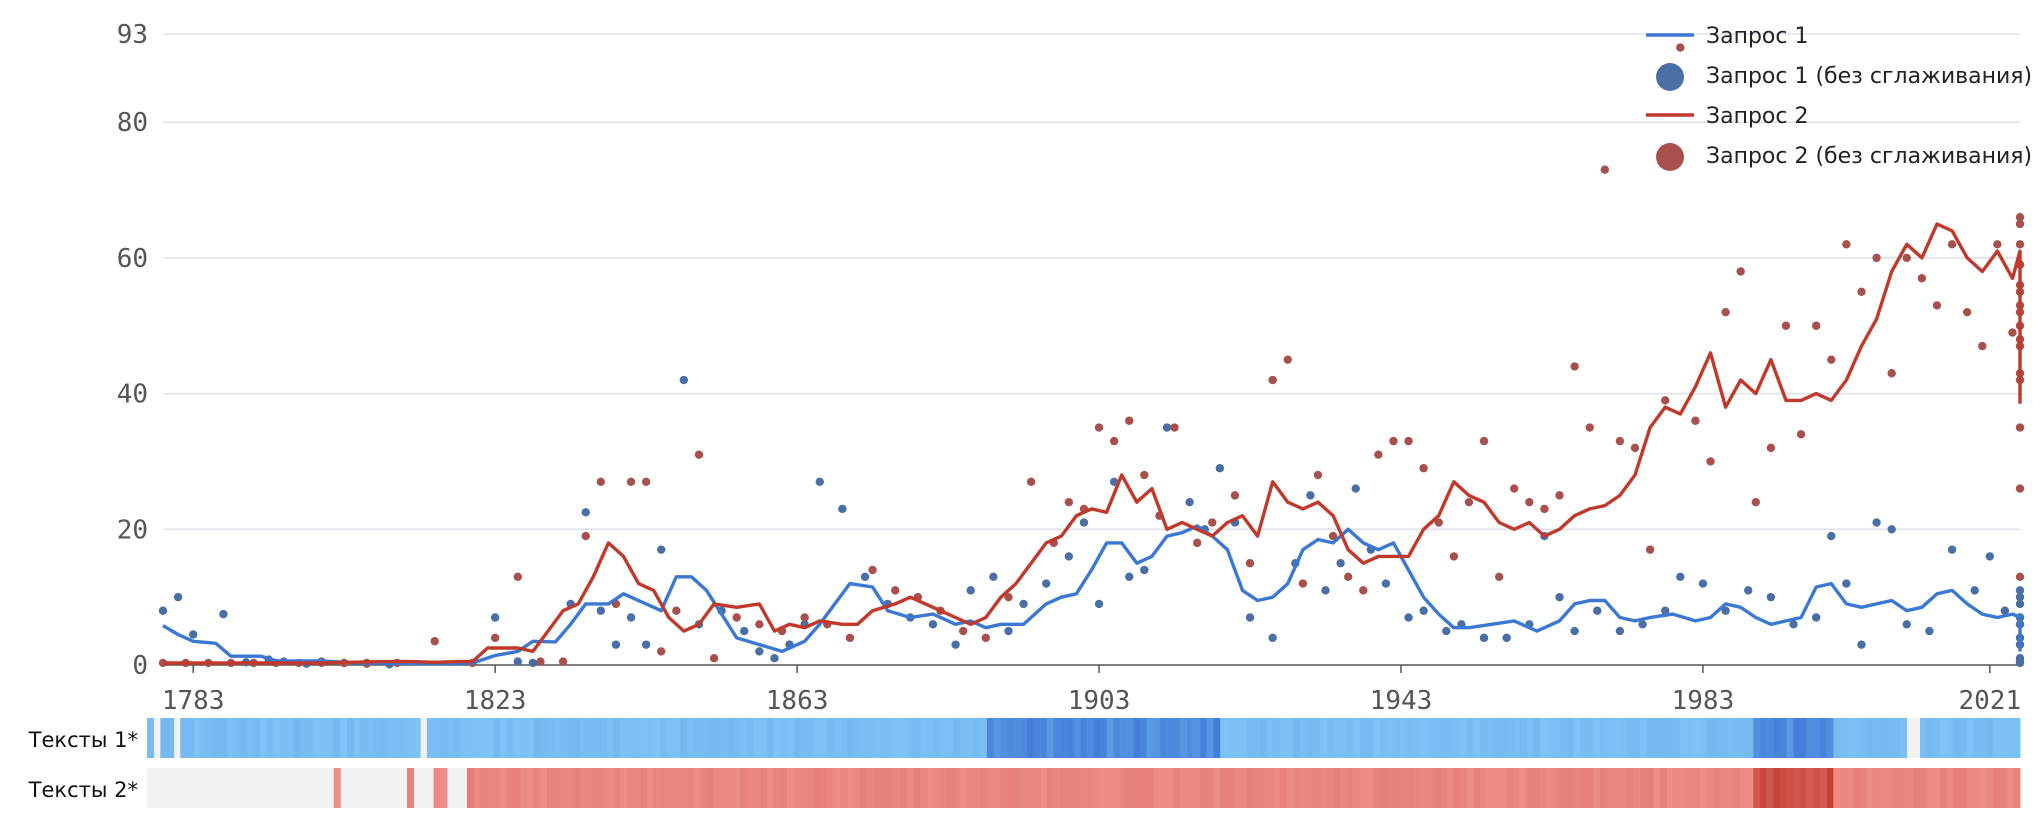 This screenshot has width=2040, height=826. What do you see at coordinates (140, 666) in the screenshot?
I see `y-tick-label: 0` at bounding box center [140, 666].